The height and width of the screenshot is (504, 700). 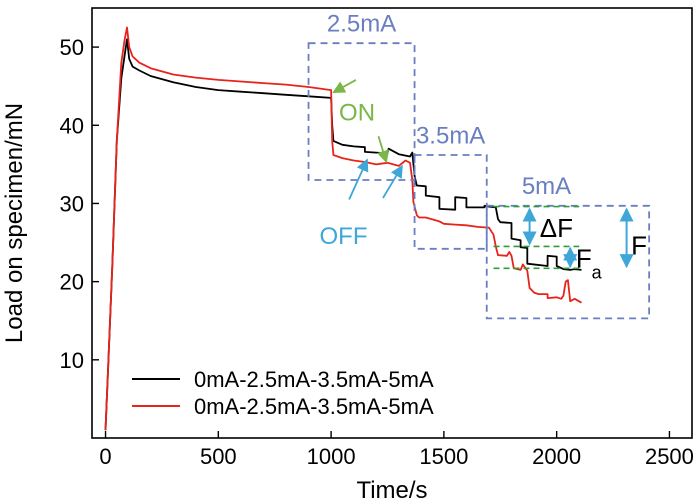 I want to click on delta-f-label: ΔF, so click(x=556, y=228).